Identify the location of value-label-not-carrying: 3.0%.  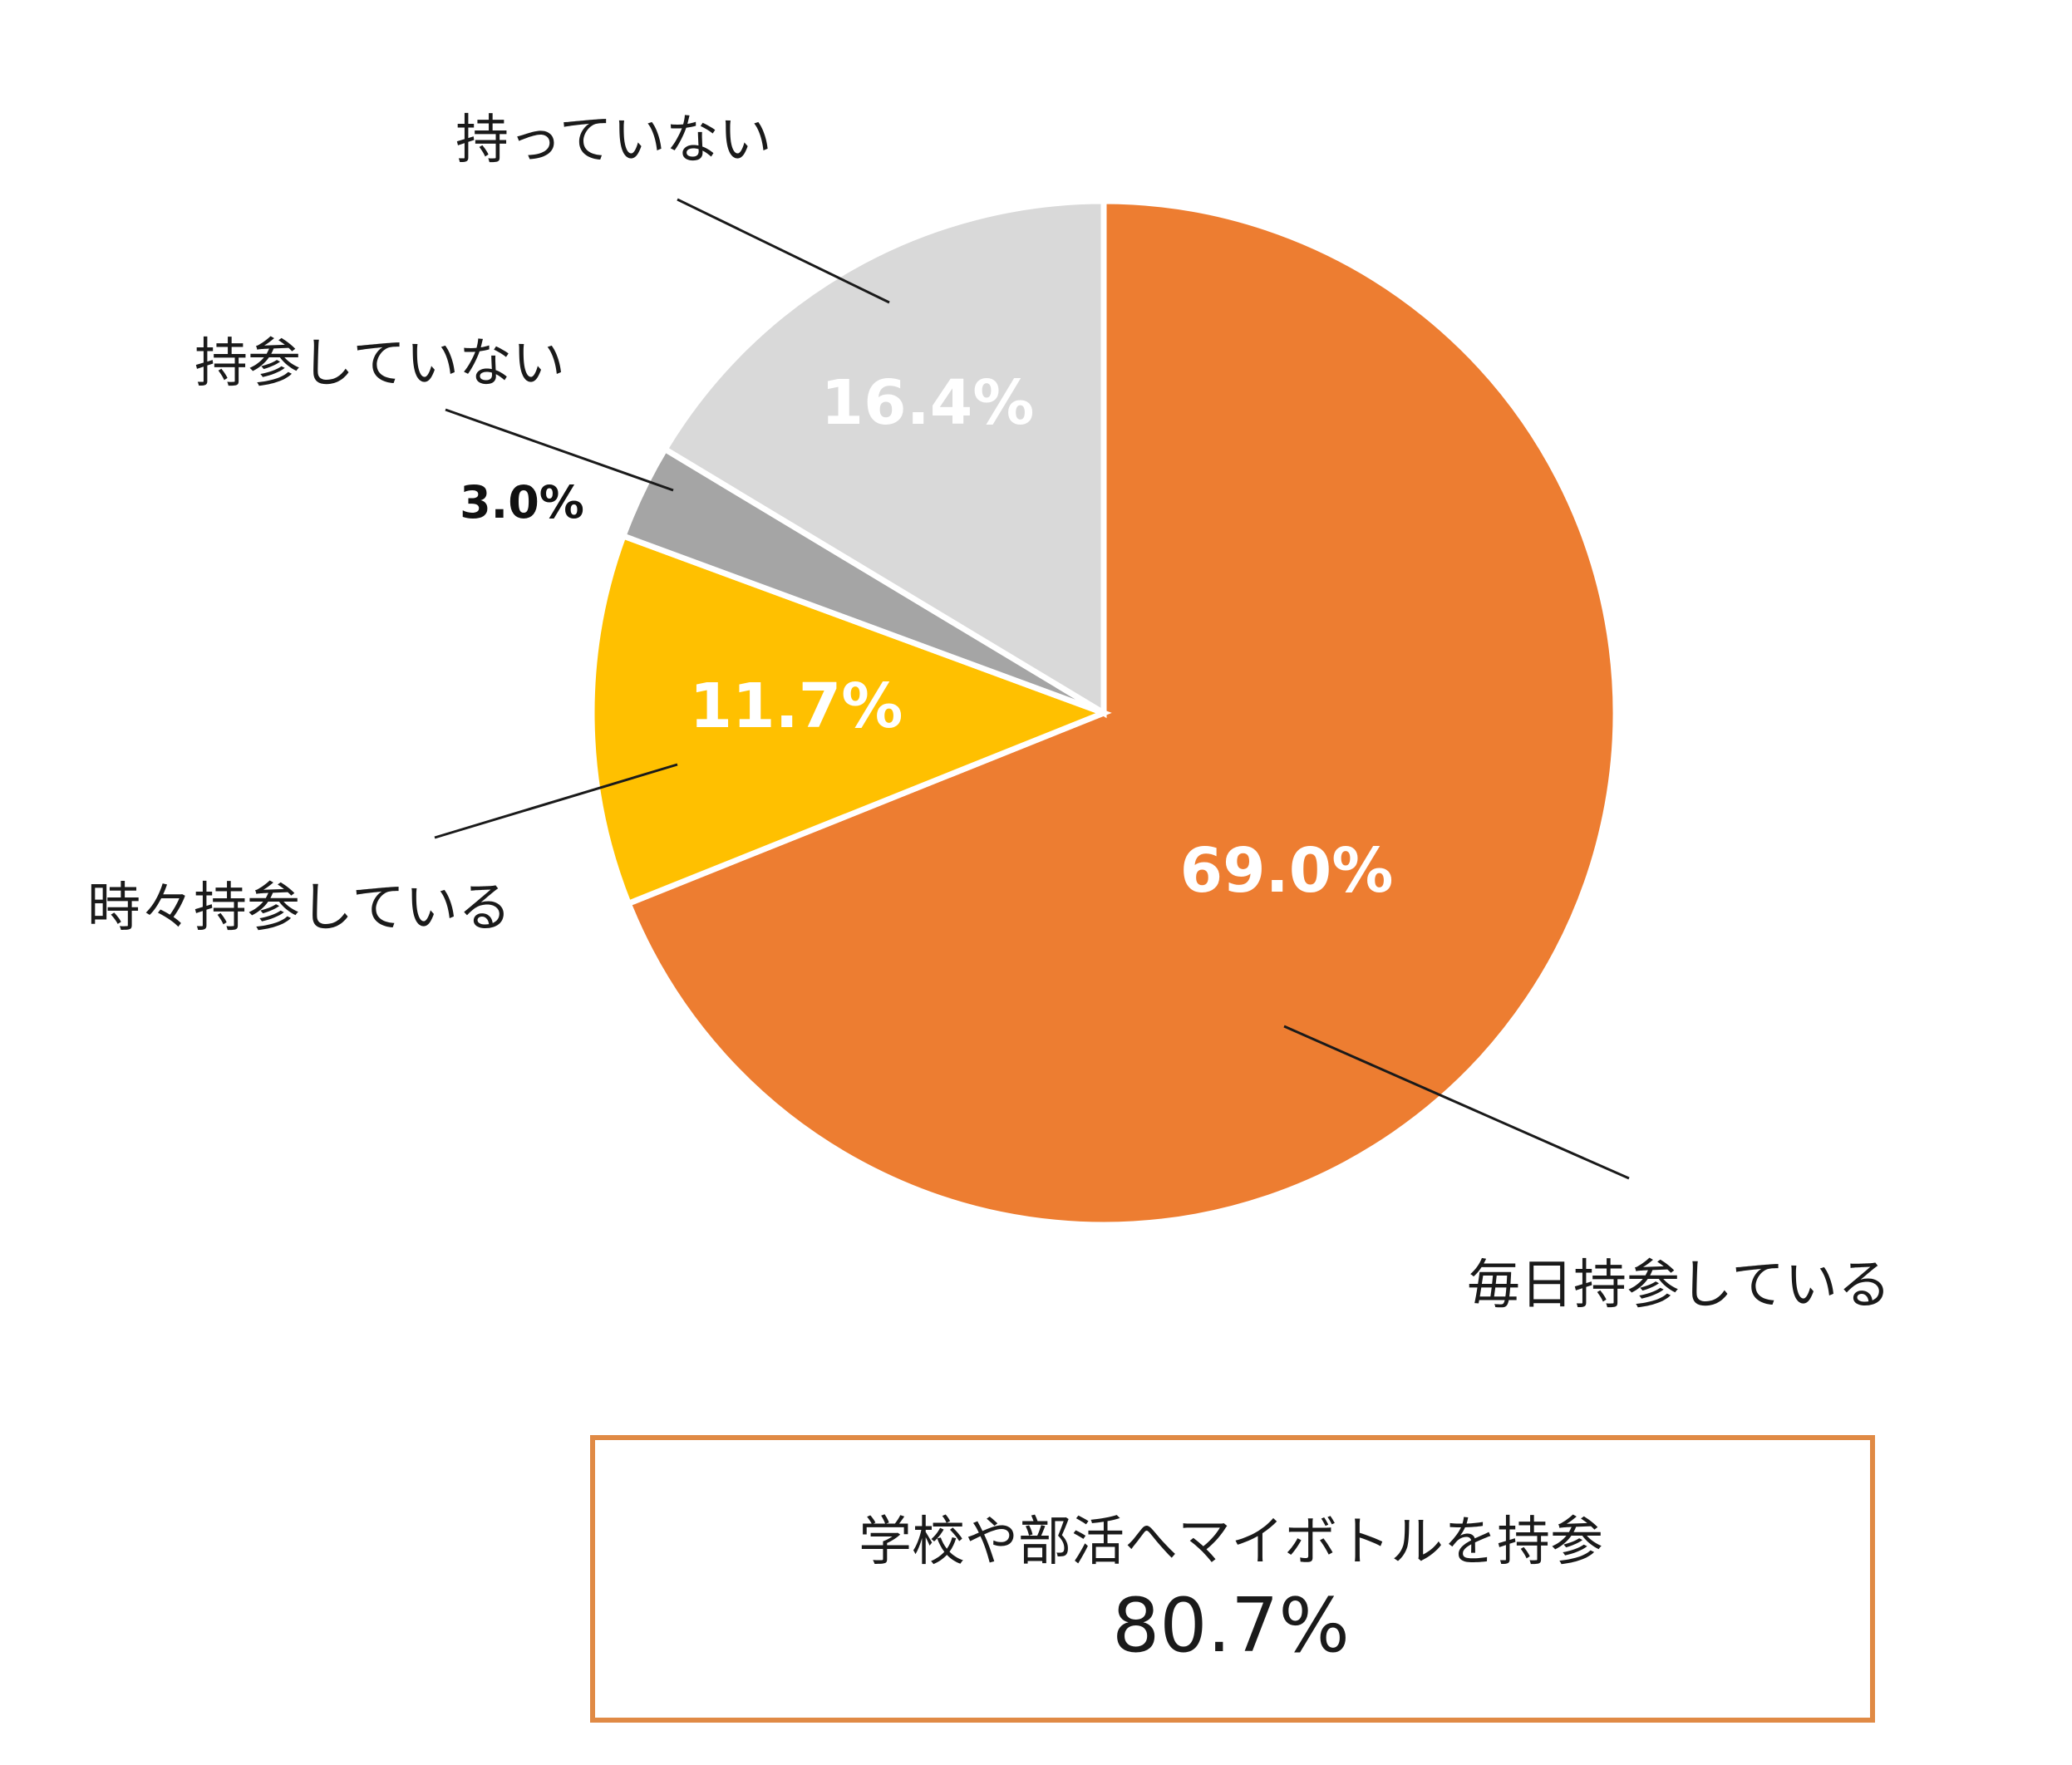
(522, 502).